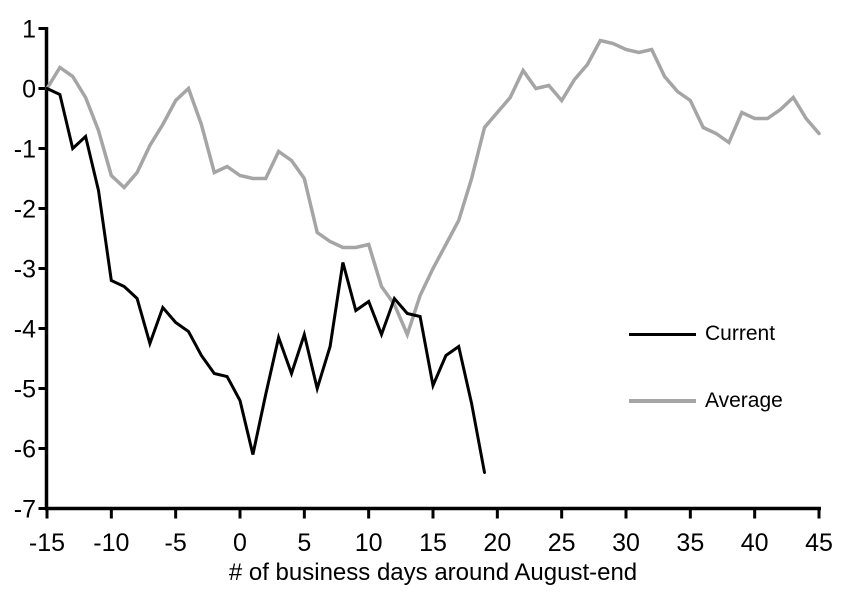 This screenshot has width=852, height=594. Describe the element at coordinates (562, 543) in the screenshot. I see `x-tick-label: 25` at that location.